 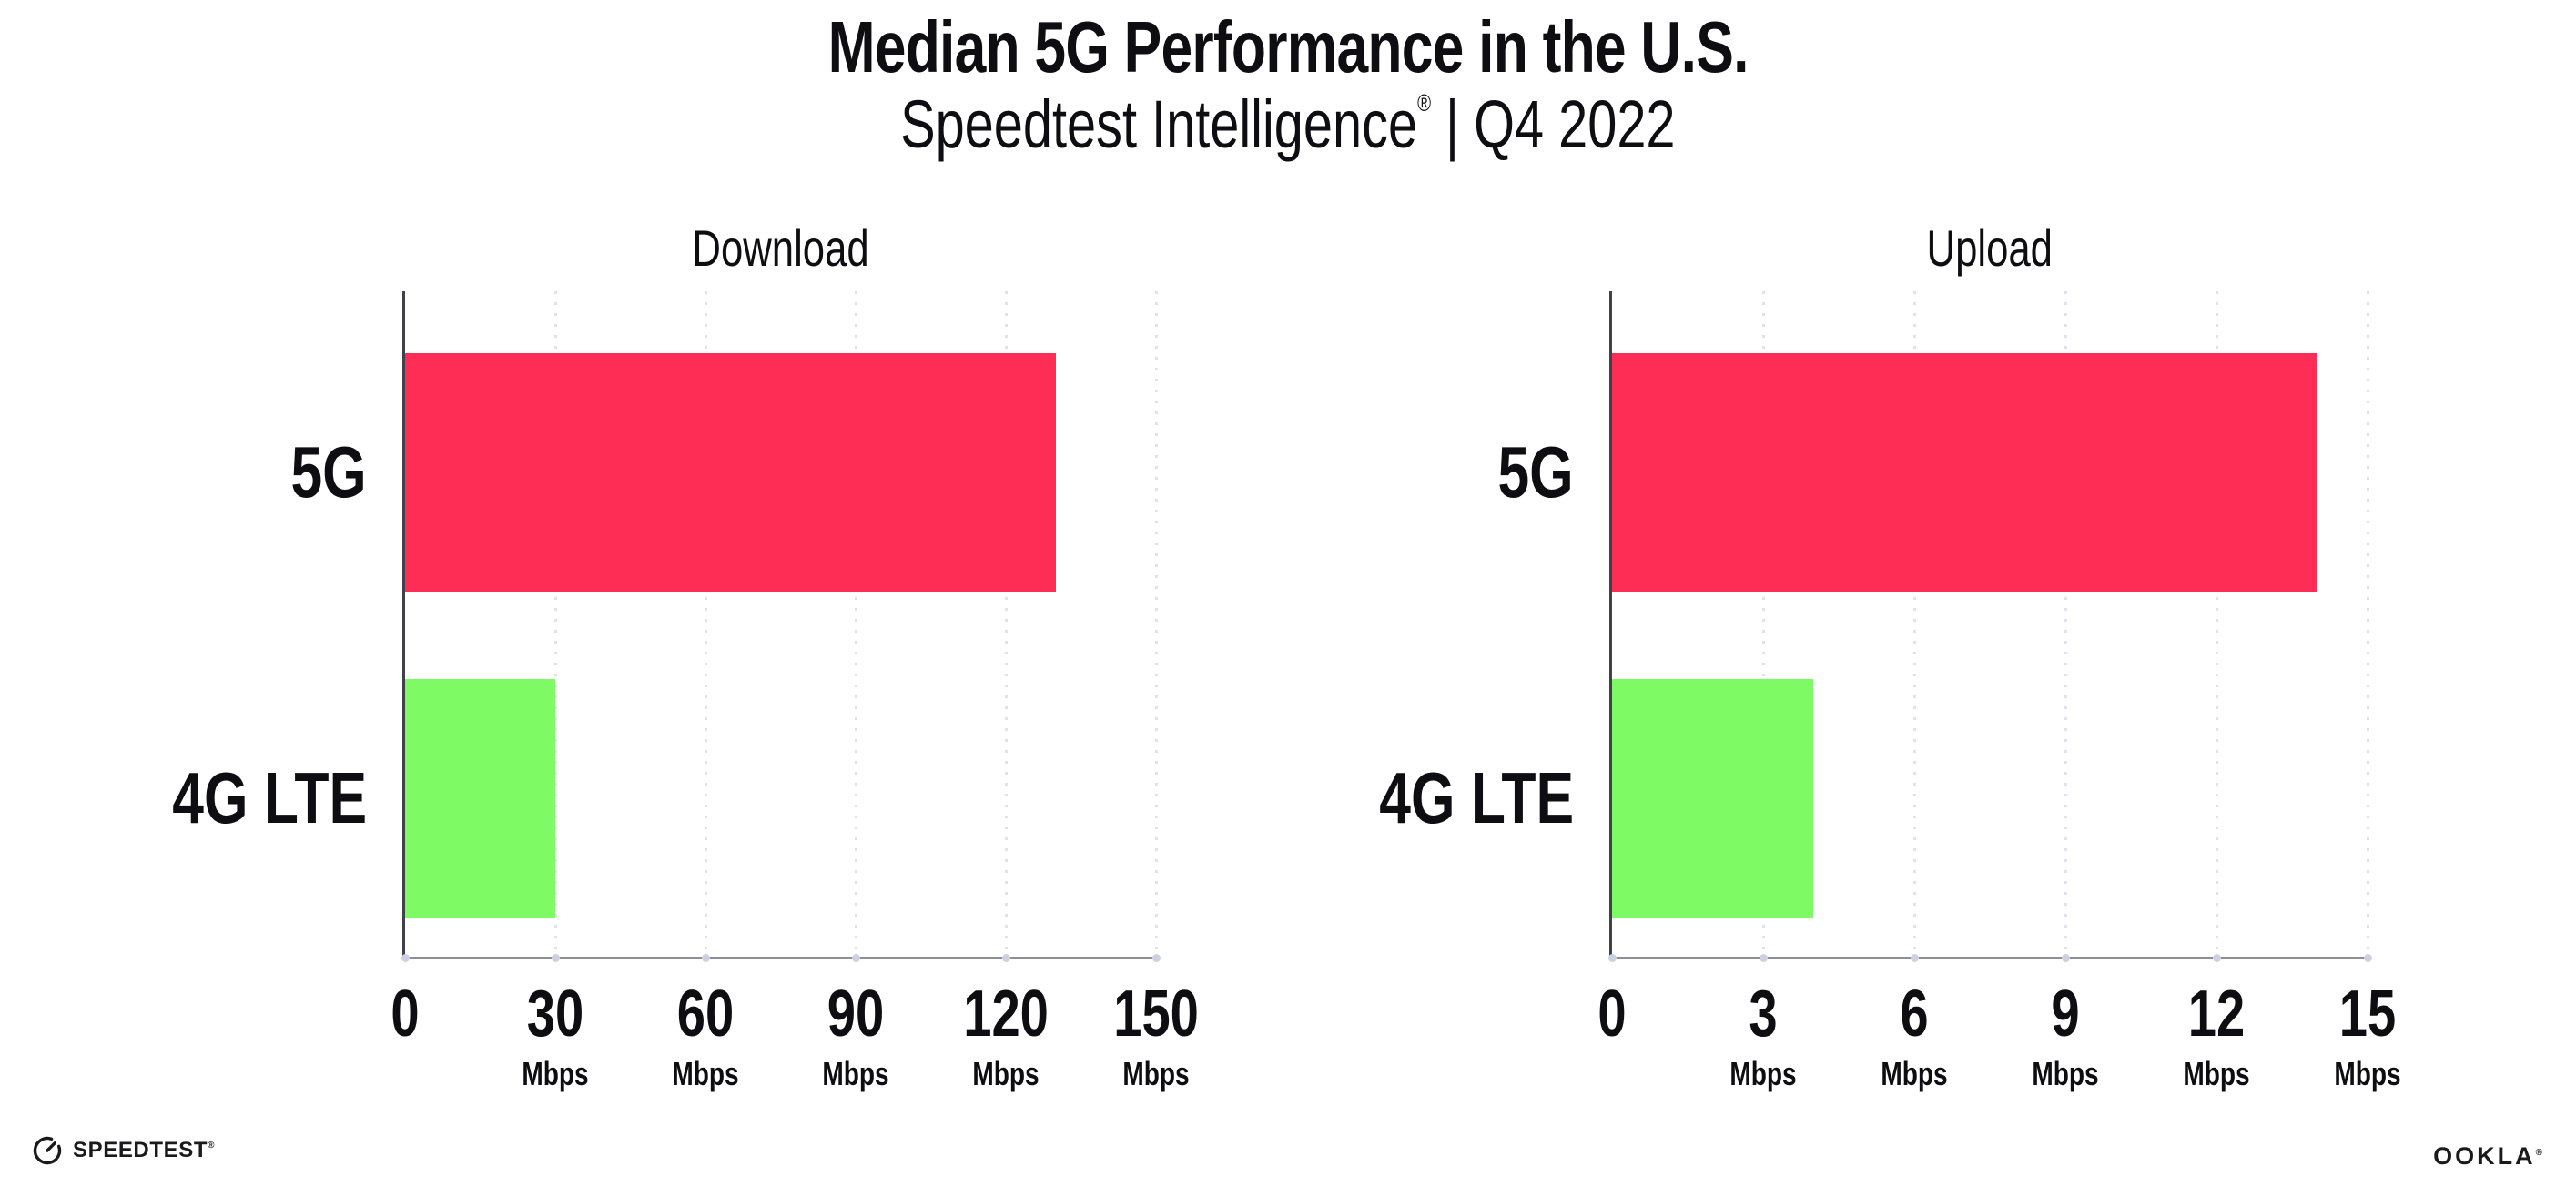 I want to click on tick-number: 120, so click(x=1006, y=1014).